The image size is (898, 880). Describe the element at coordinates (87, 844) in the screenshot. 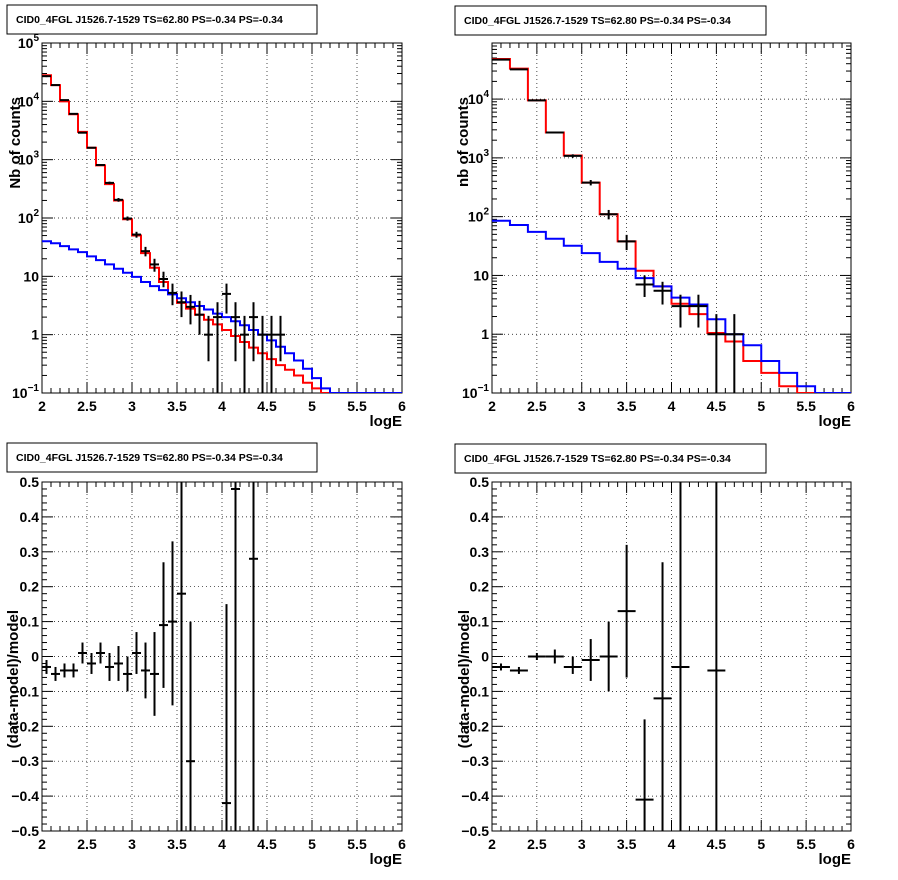

I see `x-tick-label: 2.5` at that location.